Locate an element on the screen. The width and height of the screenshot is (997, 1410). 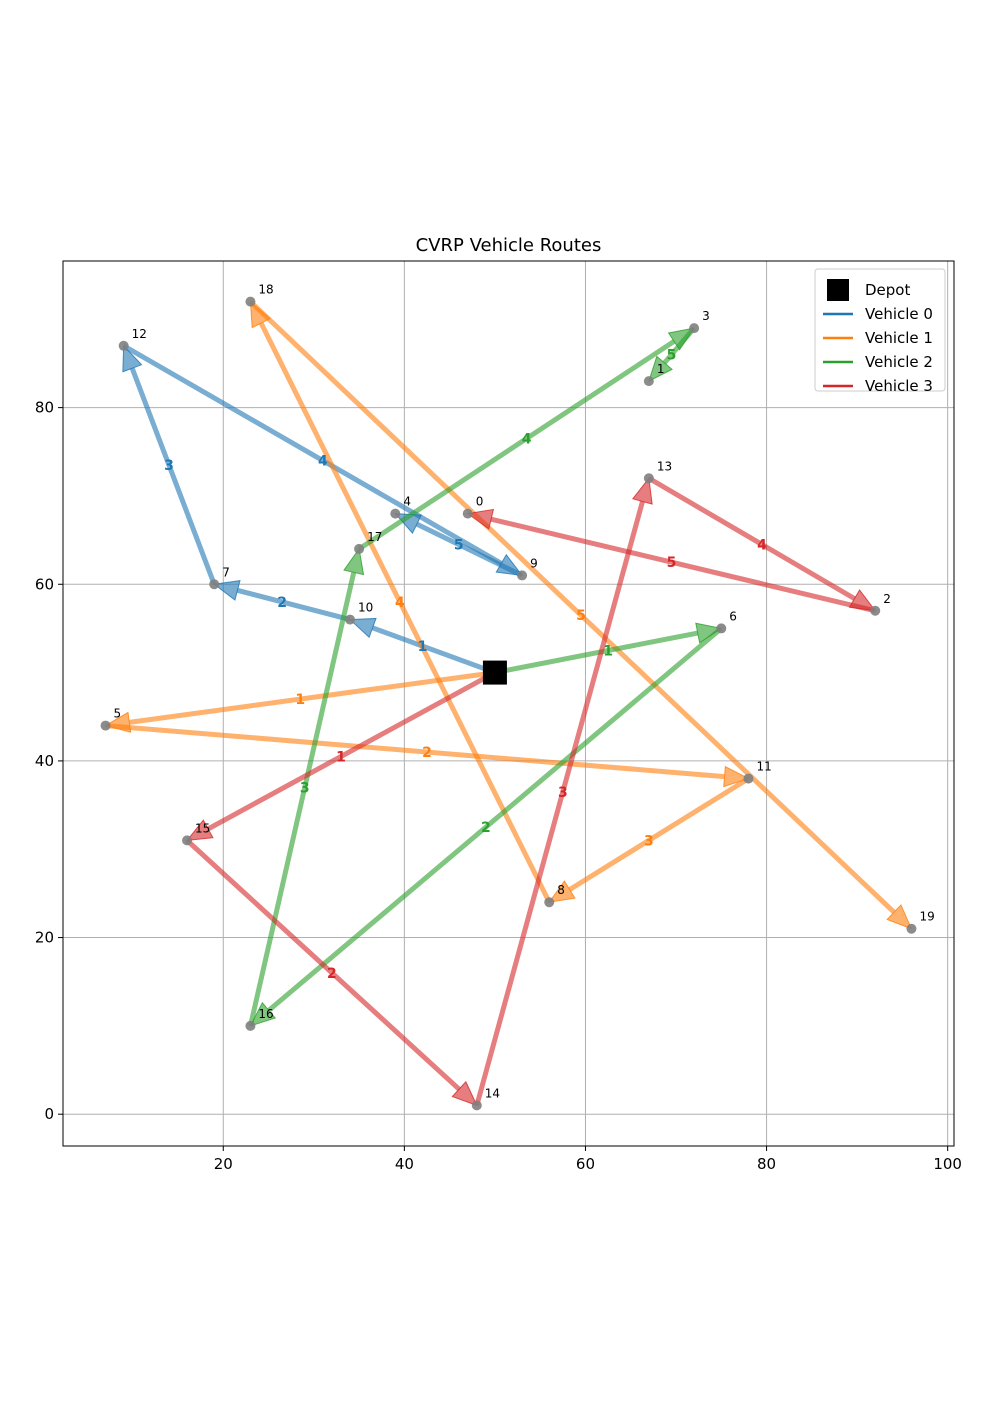
customer-node-label: 10 is located at coordinates (365, 608).